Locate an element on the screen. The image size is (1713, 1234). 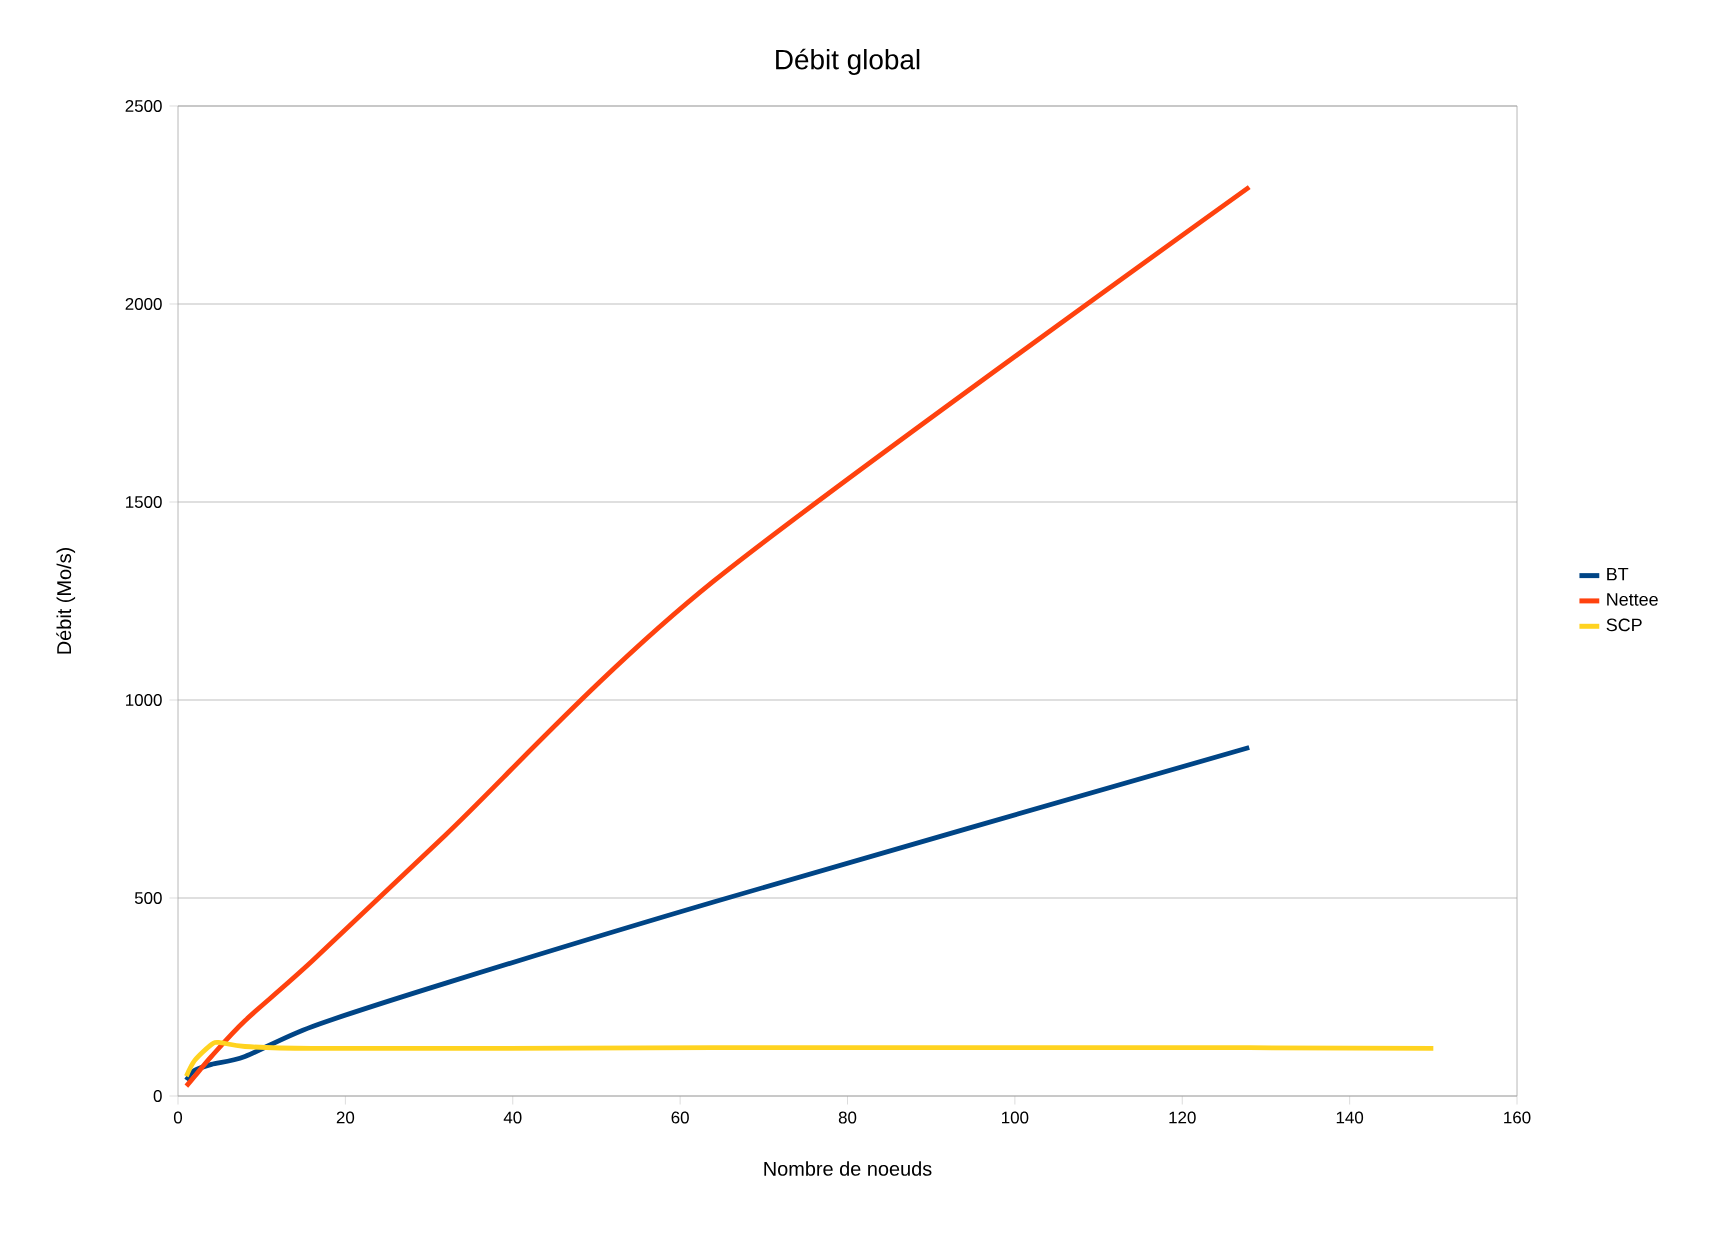
legend-label: Nettee is located at coordinates (1632, 599).